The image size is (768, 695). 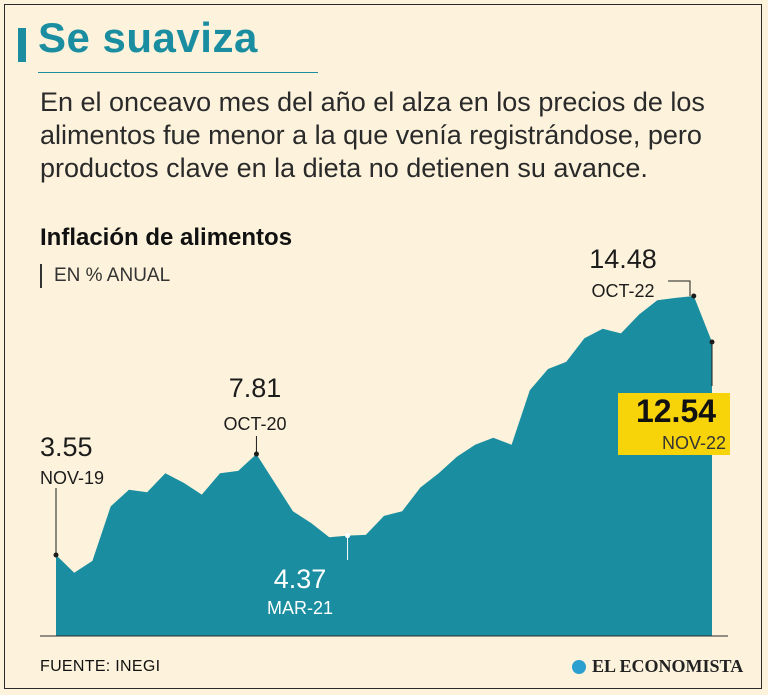 I want to click on chart-unit: EN % ANUAL, so click(x=105, y=276).